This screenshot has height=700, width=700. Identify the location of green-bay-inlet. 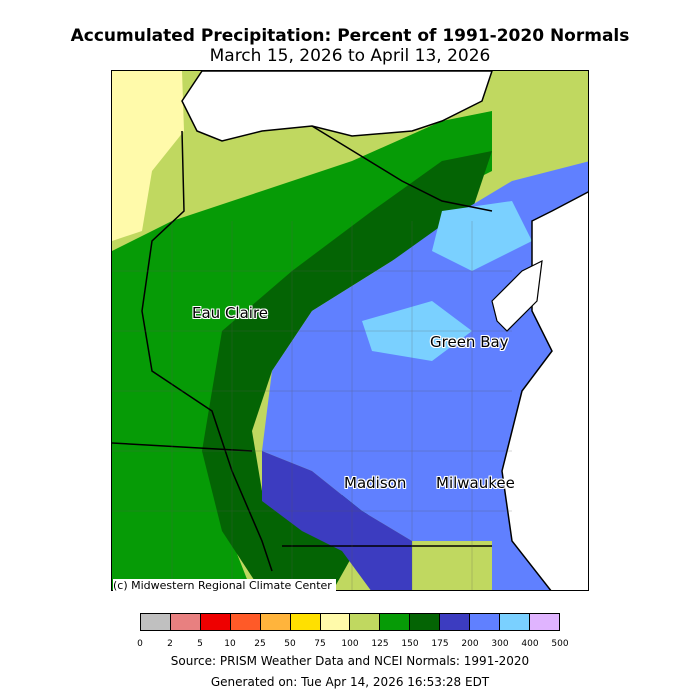
(517, 295).